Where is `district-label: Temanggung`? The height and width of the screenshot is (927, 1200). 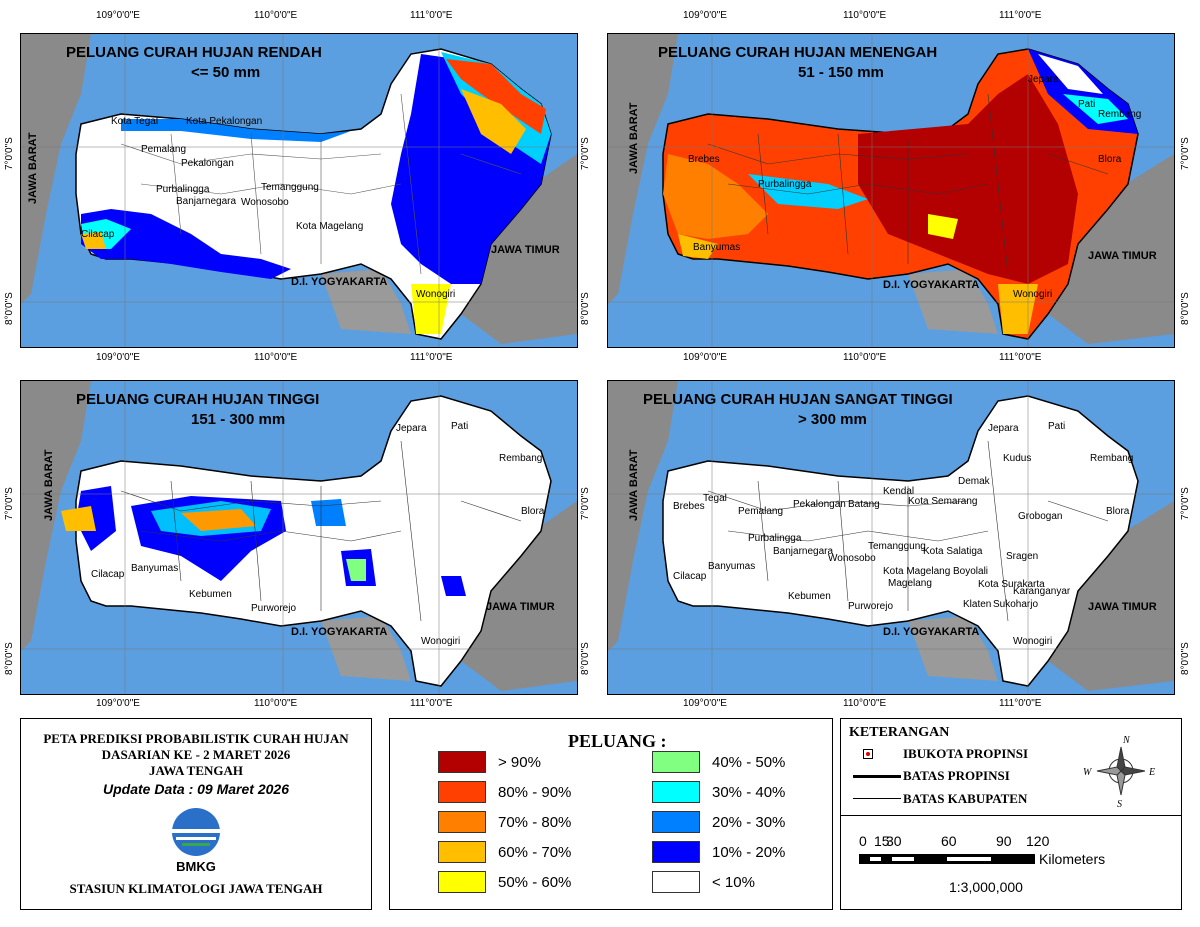 district-label: Temanggung is located at coordinates (290, 187).